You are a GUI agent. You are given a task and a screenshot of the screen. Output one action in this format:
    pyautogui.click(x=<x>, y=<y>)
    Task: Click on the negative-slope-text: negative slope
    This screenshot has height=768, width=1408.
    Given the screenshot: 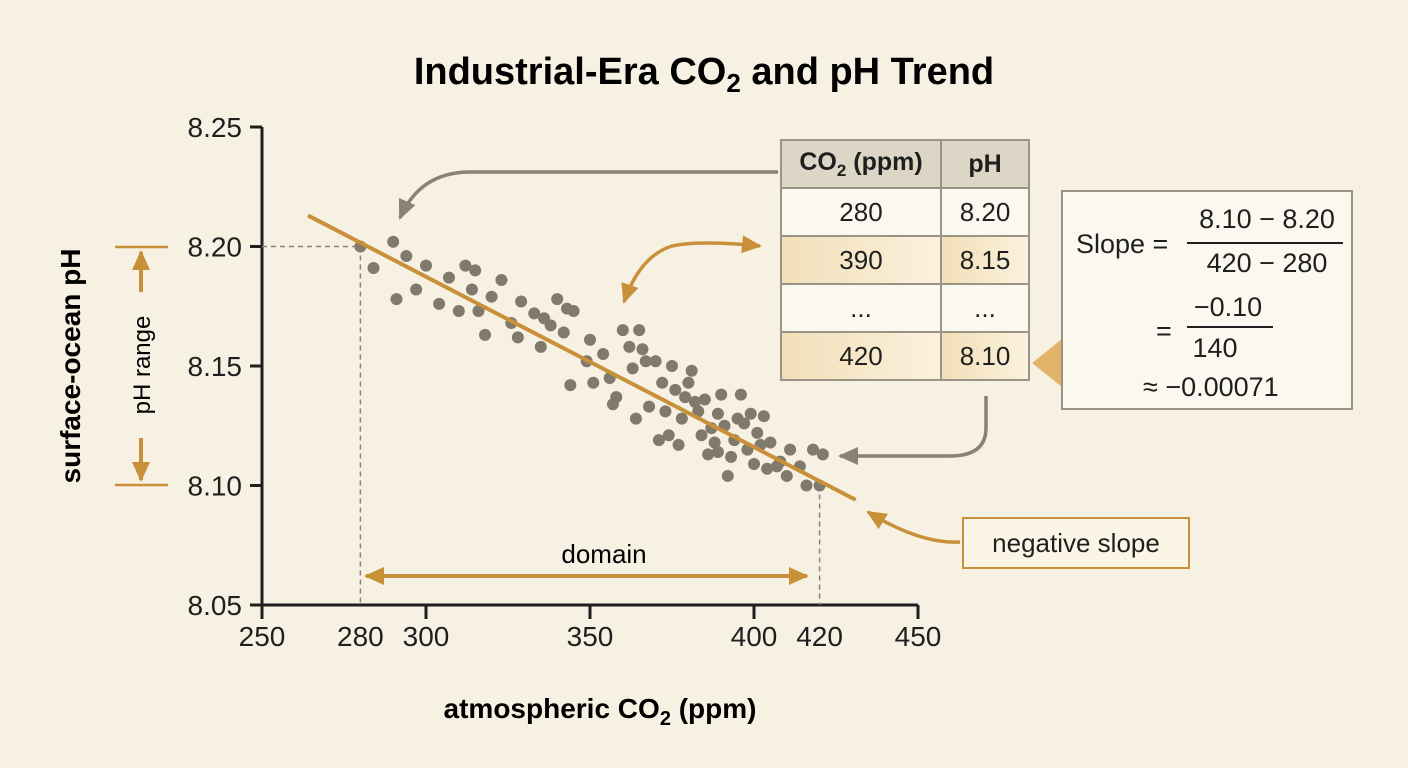 What is the action you would take?
    pyautogui.click(x=1076, y=542)
    